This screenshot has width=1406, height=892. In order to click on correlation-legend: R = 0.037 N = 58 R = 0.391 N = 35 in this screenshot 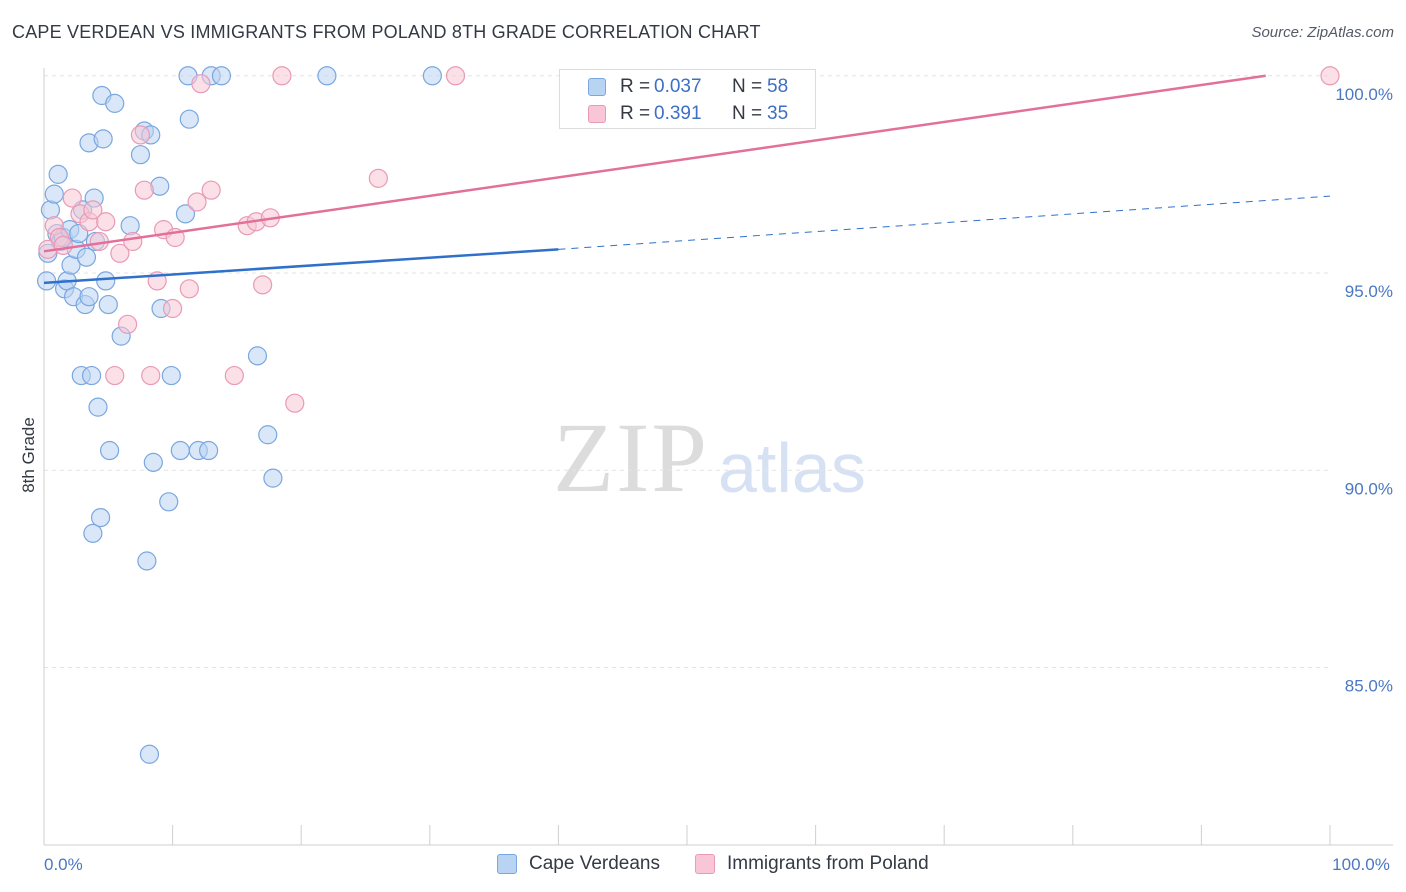, I will do `click(687, 99)`.